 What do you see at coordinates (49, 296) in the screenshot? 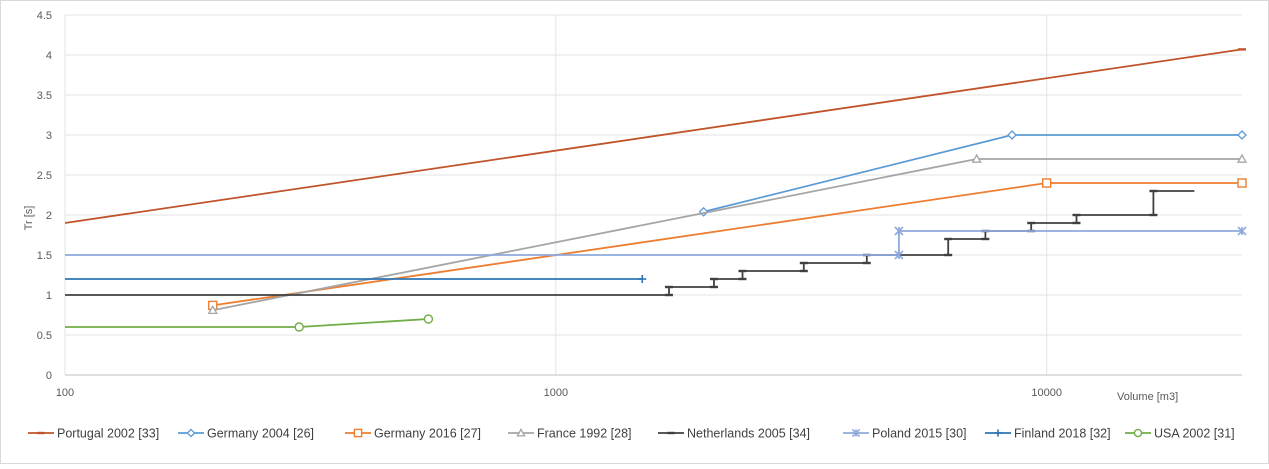
I see `y-tick-label: 1` at bounding box center [49, 296].